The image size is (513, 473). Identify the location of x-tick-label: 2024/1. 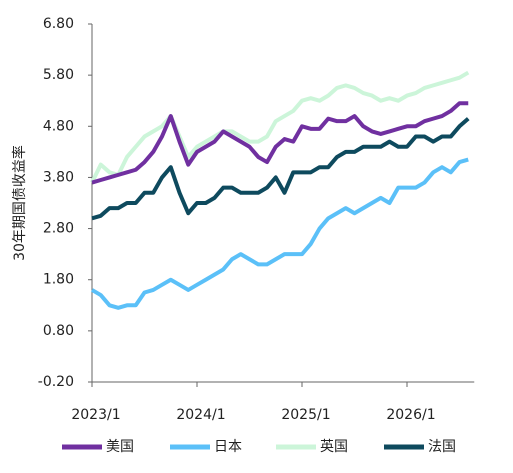
(200, 415).